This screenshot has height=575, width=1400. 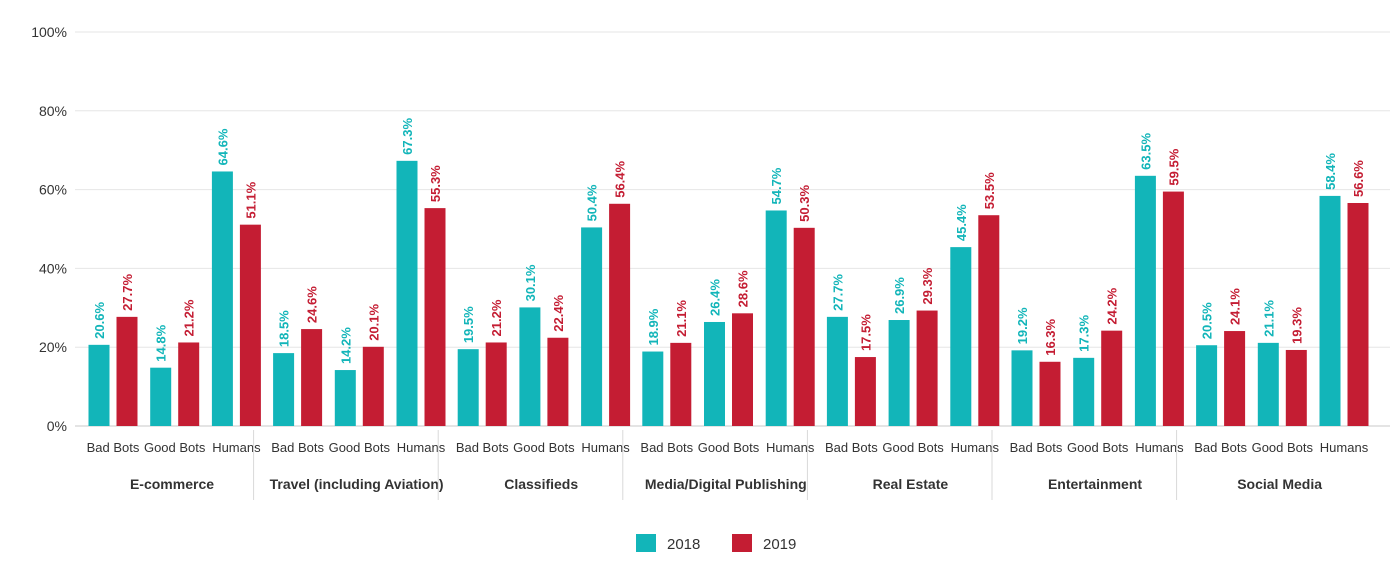 What do you see at coordinates (250, 199) in the screenshot?
I see `data-label: 51.1%` at bounding box center [250, 199].